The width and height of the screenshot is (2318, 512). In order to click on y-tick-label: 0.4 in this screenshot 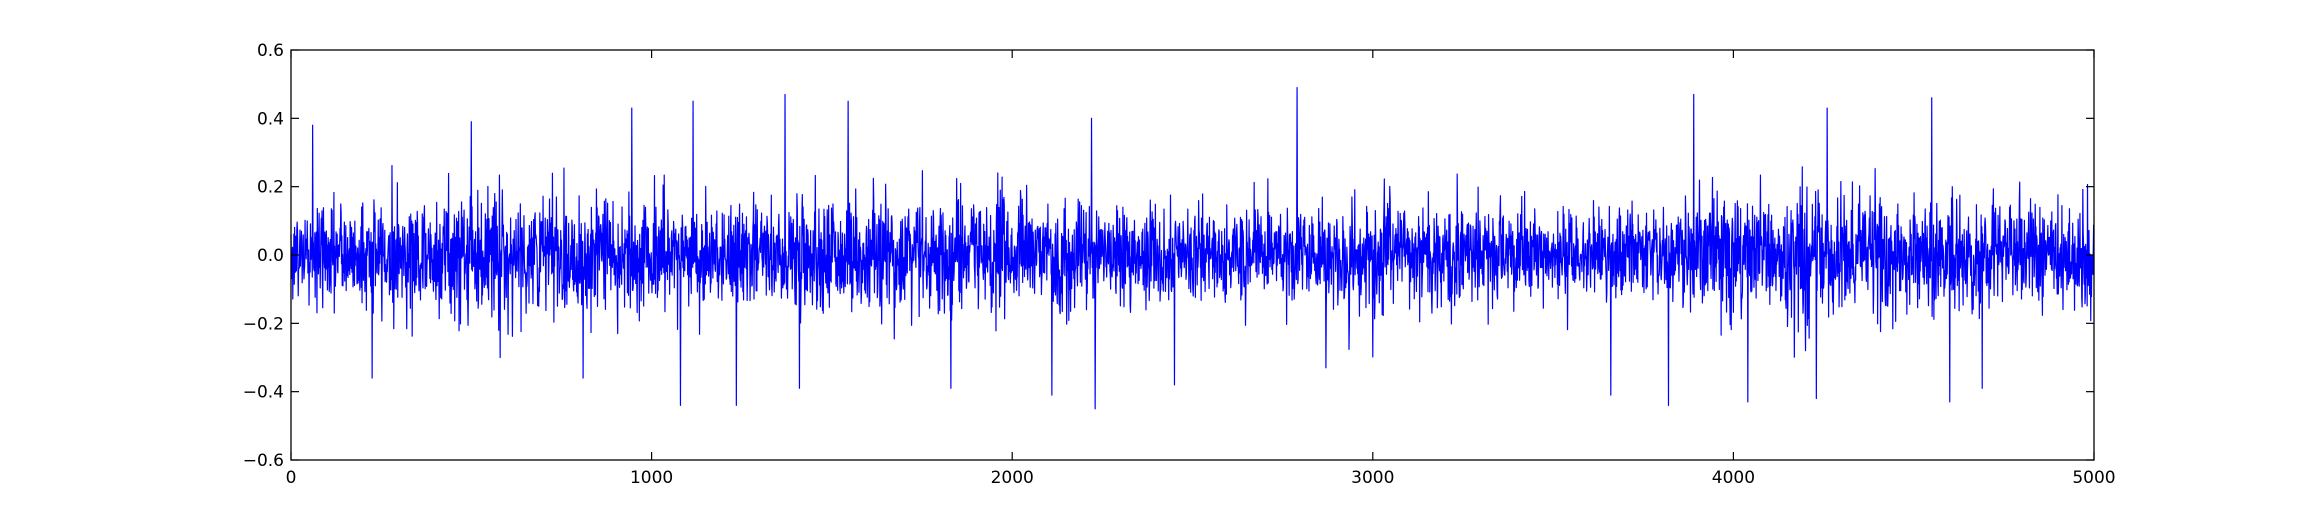, I will do `click(270, 119)`.